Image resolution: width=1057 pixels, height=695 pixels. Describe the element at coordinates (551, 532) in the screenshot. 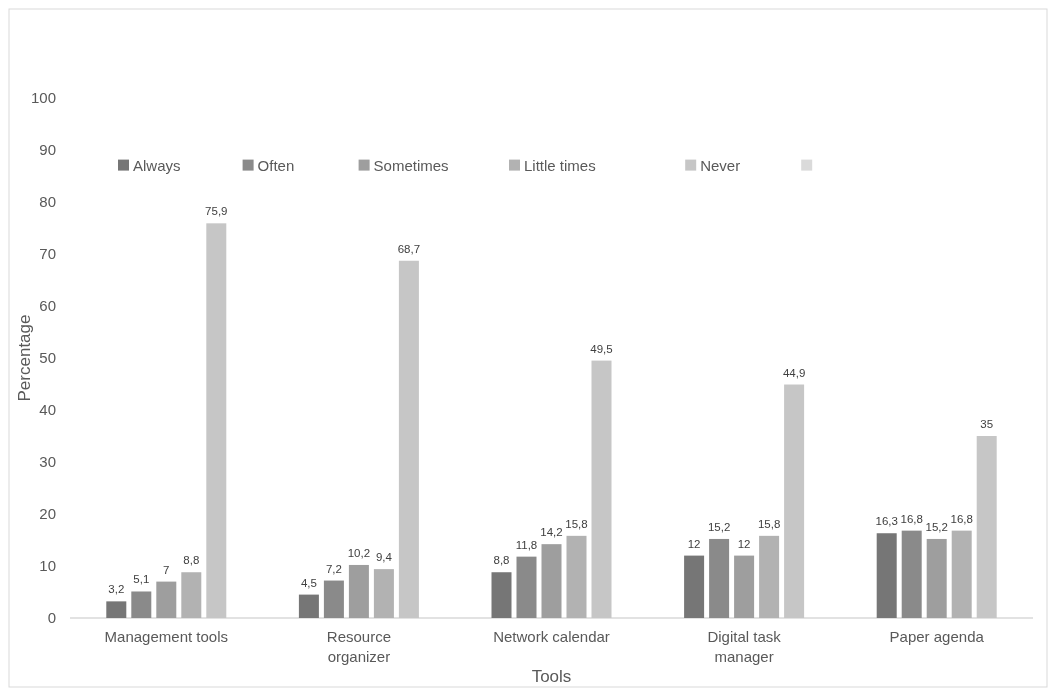

I see `data-label: 14,2` at that location.